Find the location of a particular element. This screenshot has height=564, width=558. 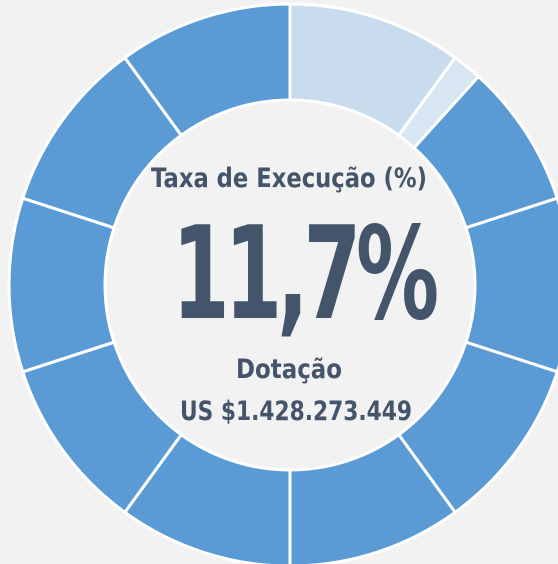

gauge-subtitle-value: US $1.428.273.449 is located at coordinates (296, 411).